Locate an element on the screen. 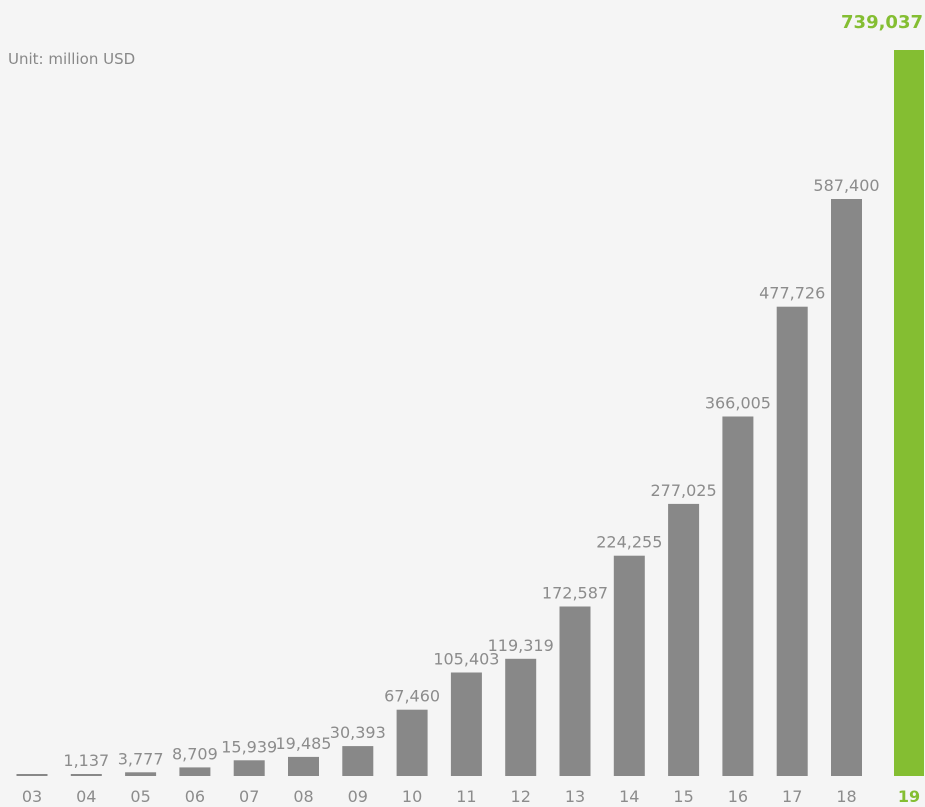 The height and width of the screenshot is (807, 925). value-label-19: 739,037 is located at coordinates (882, 22).